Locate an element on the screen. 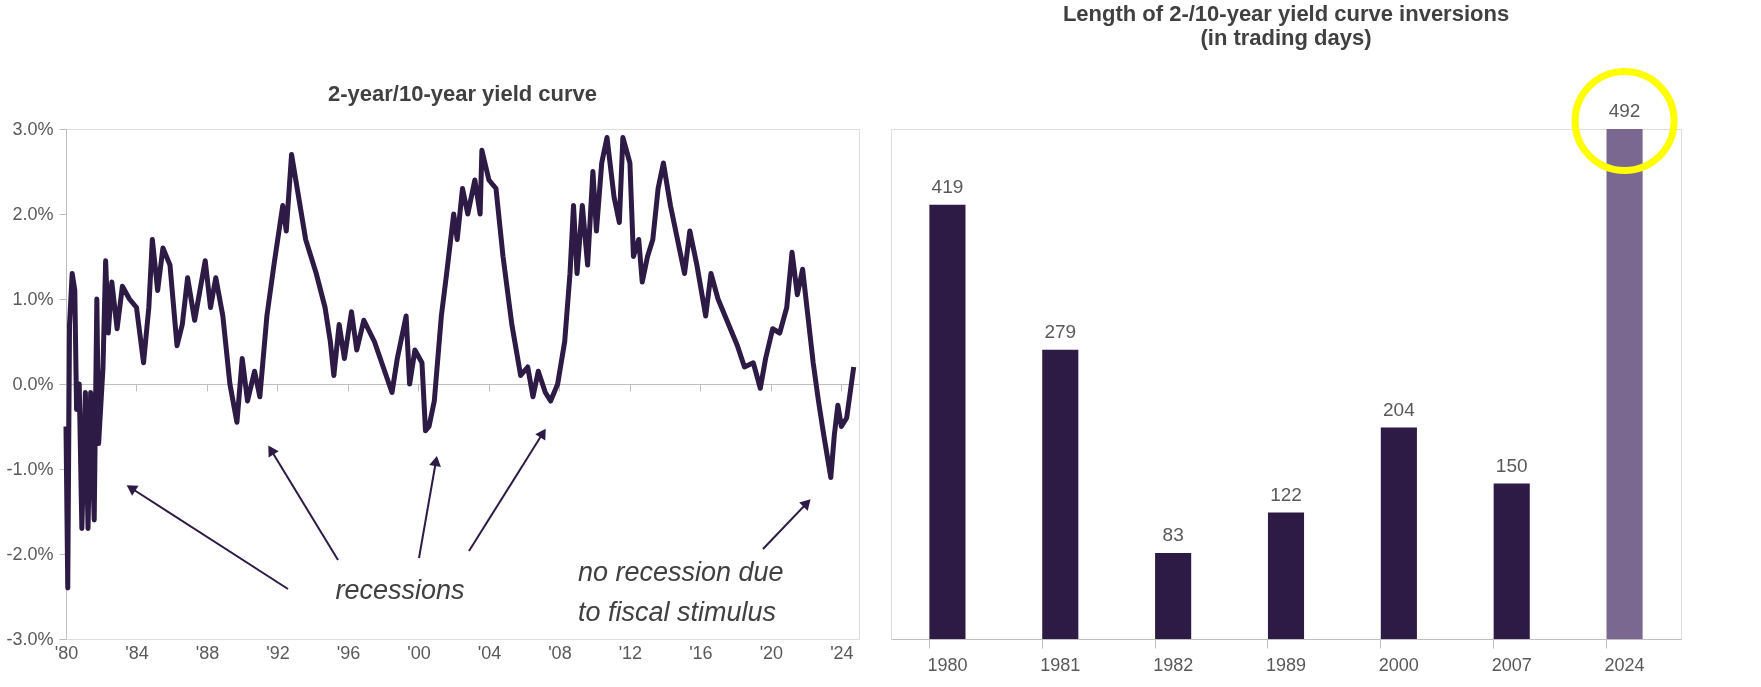  x-tick-label: 1981 is located at coordinates (1060, 664).